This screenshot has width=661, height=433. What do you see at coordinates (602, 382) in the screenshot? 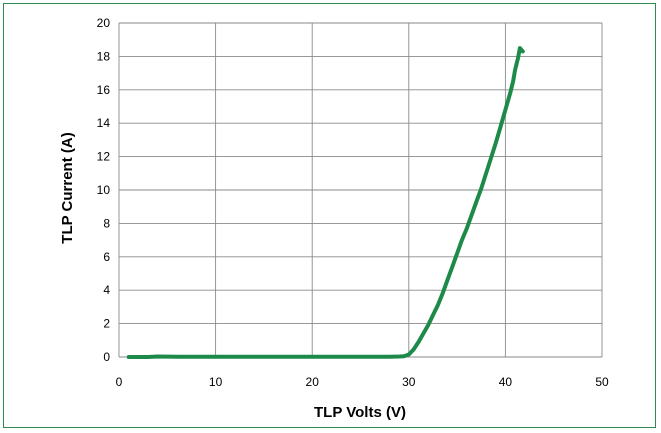
I see `x-tick-label: 50` at bounding box center [602, 382].